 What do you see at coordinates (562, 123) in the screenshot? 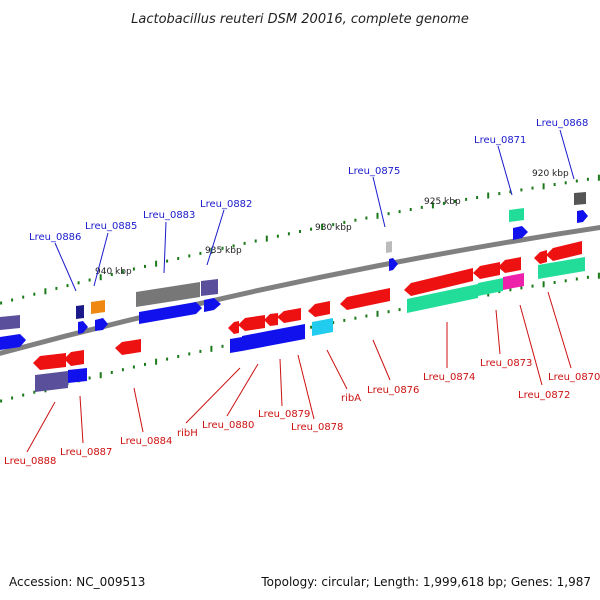
I see `label-lreu-0868: Lreu_0868` at bounding box center [562, 123].